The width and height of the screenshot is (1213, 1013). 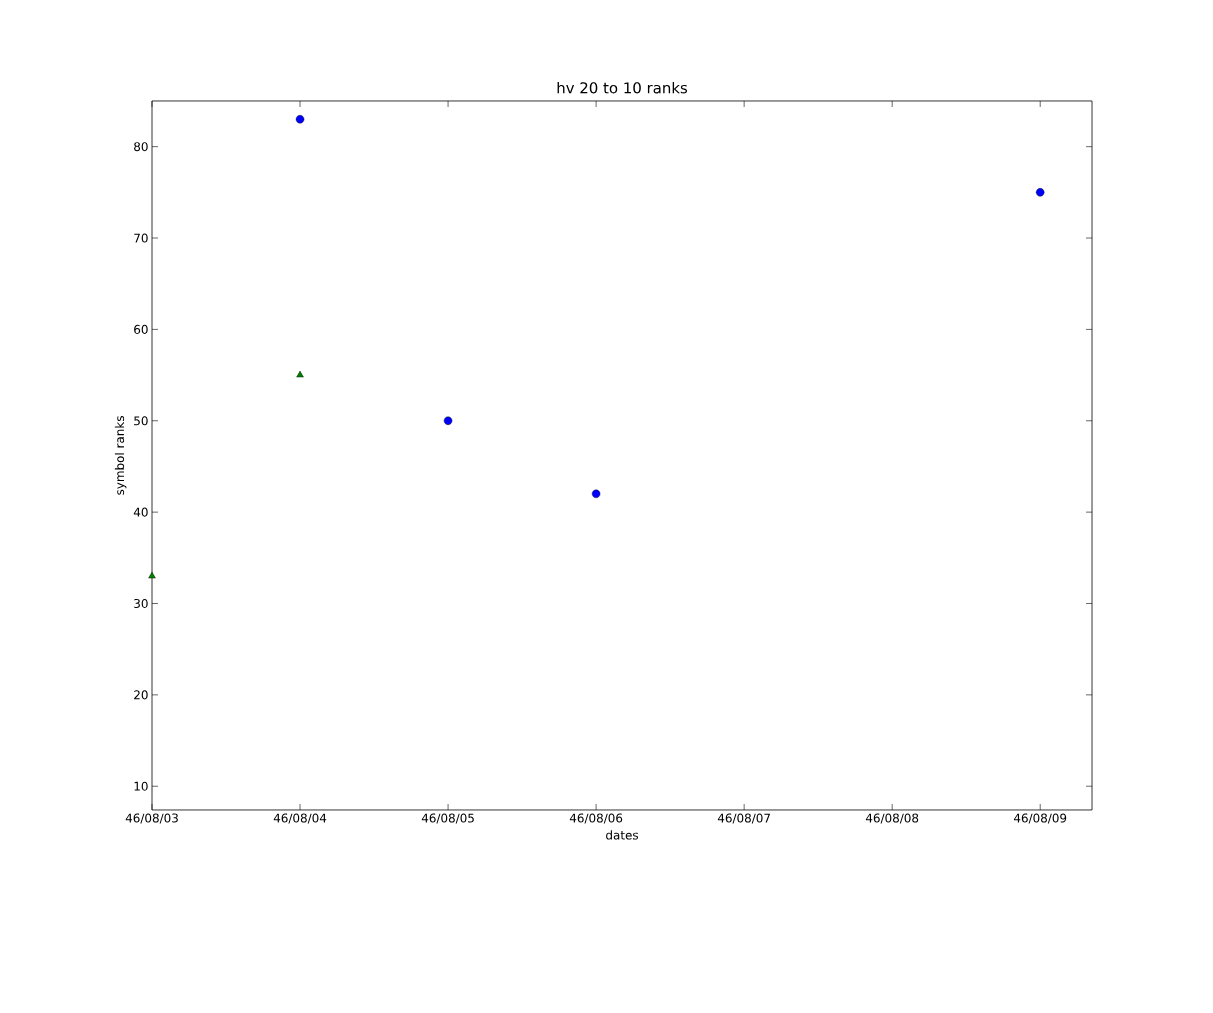 I want to click on x-tick-label: 46/08/08, so click(x=892, y=818).